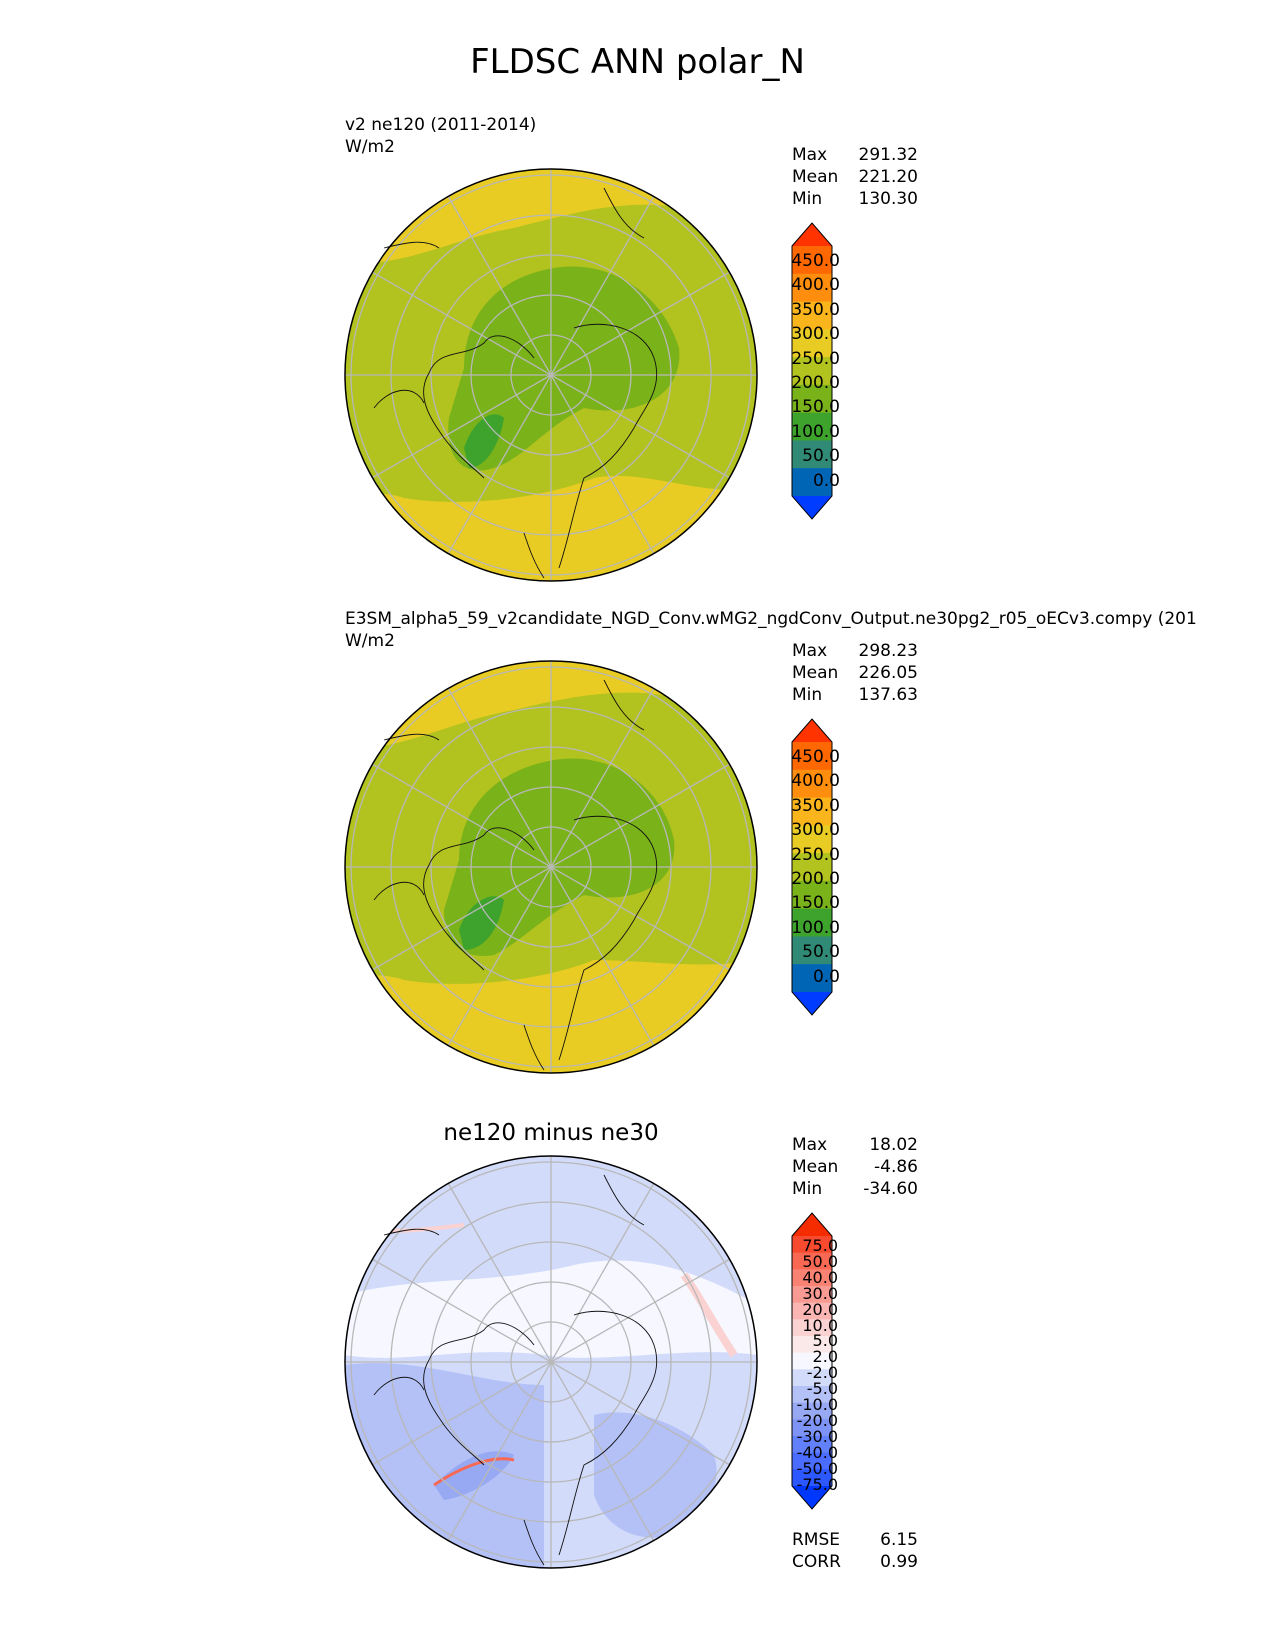  Describe the element at coordinates (816, 1540) in the screenshot. I see `panel3-metric-rmse-label: RMSE` at that location.